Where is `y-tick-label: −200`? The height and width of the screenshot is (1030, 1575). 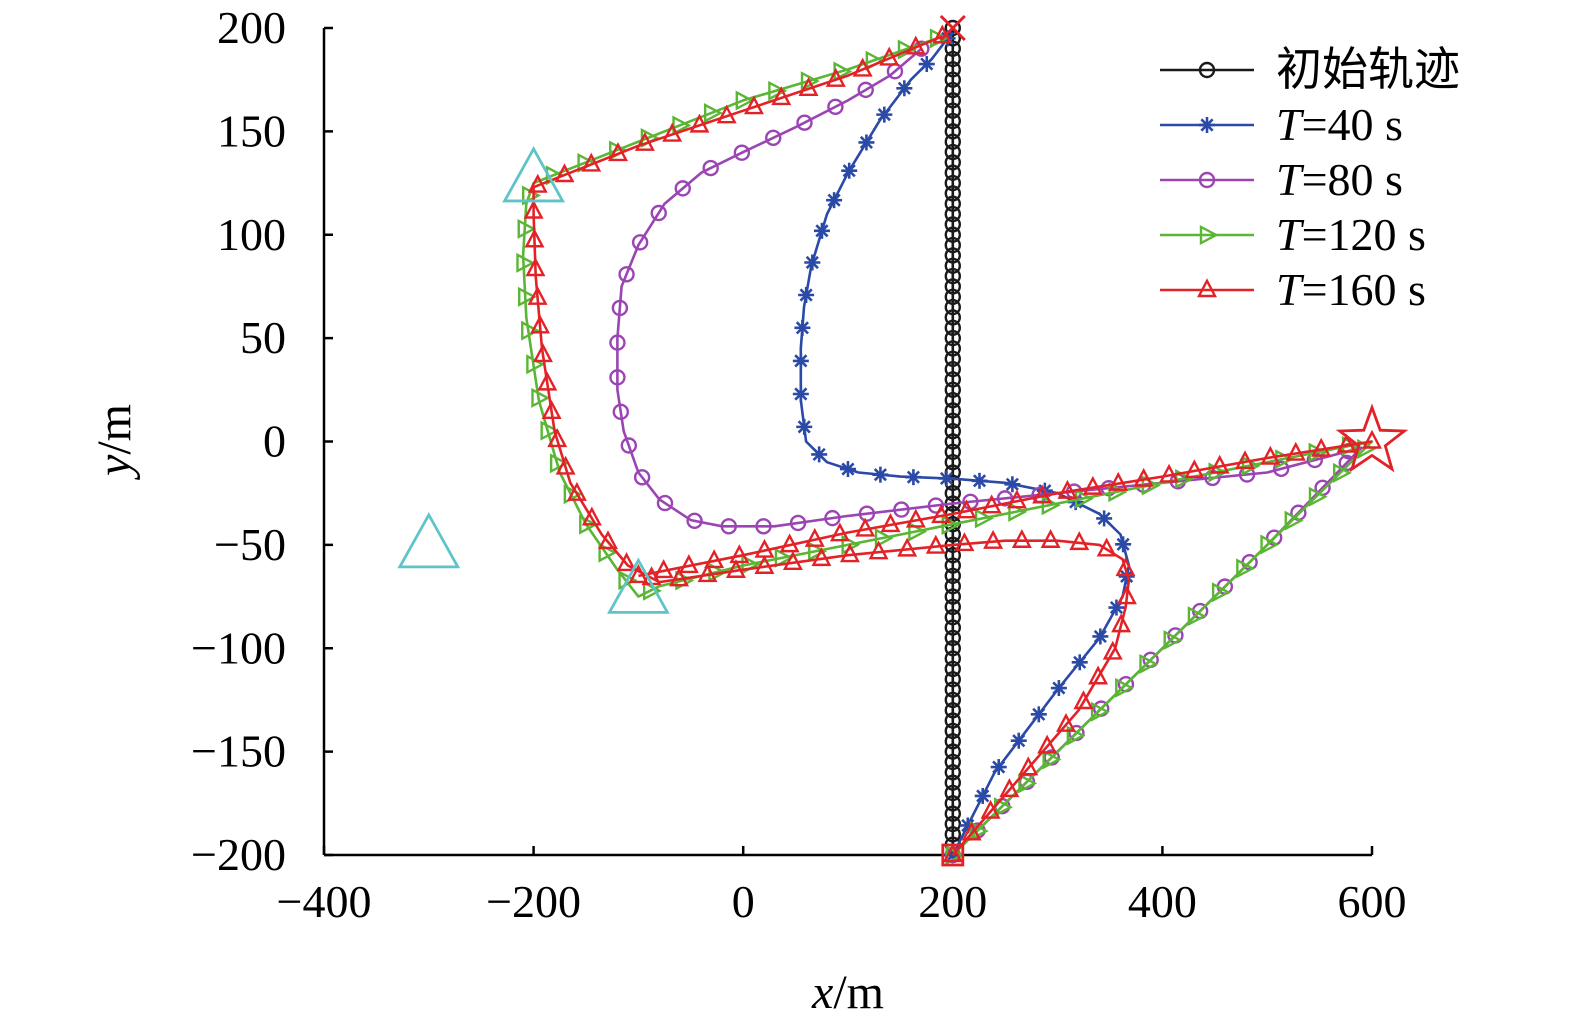
y-tick-label: −200 is located at coordinates (238, 854).